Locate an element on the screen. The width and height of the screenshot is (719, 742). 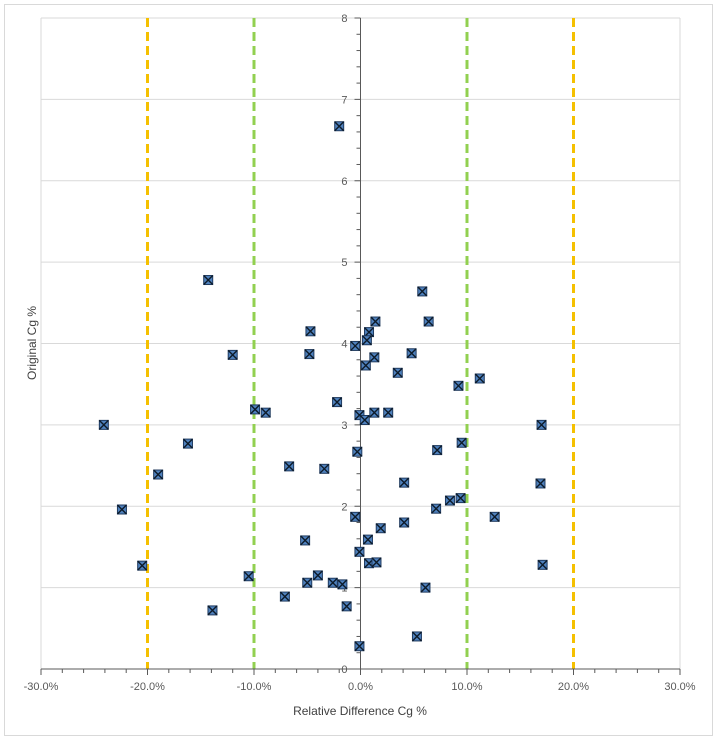
y-tick-label: 7 is located at coordinates (344, 100).